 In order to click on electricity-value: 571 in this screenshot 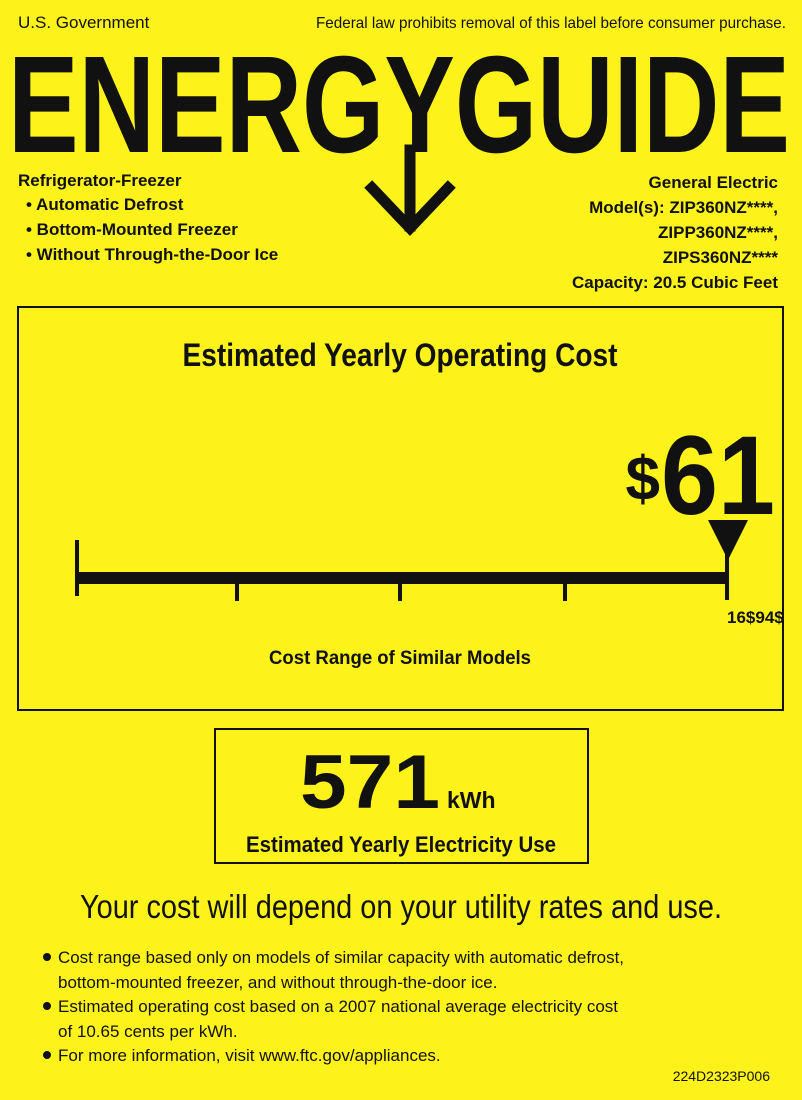, I will do `click(370, 782)`.